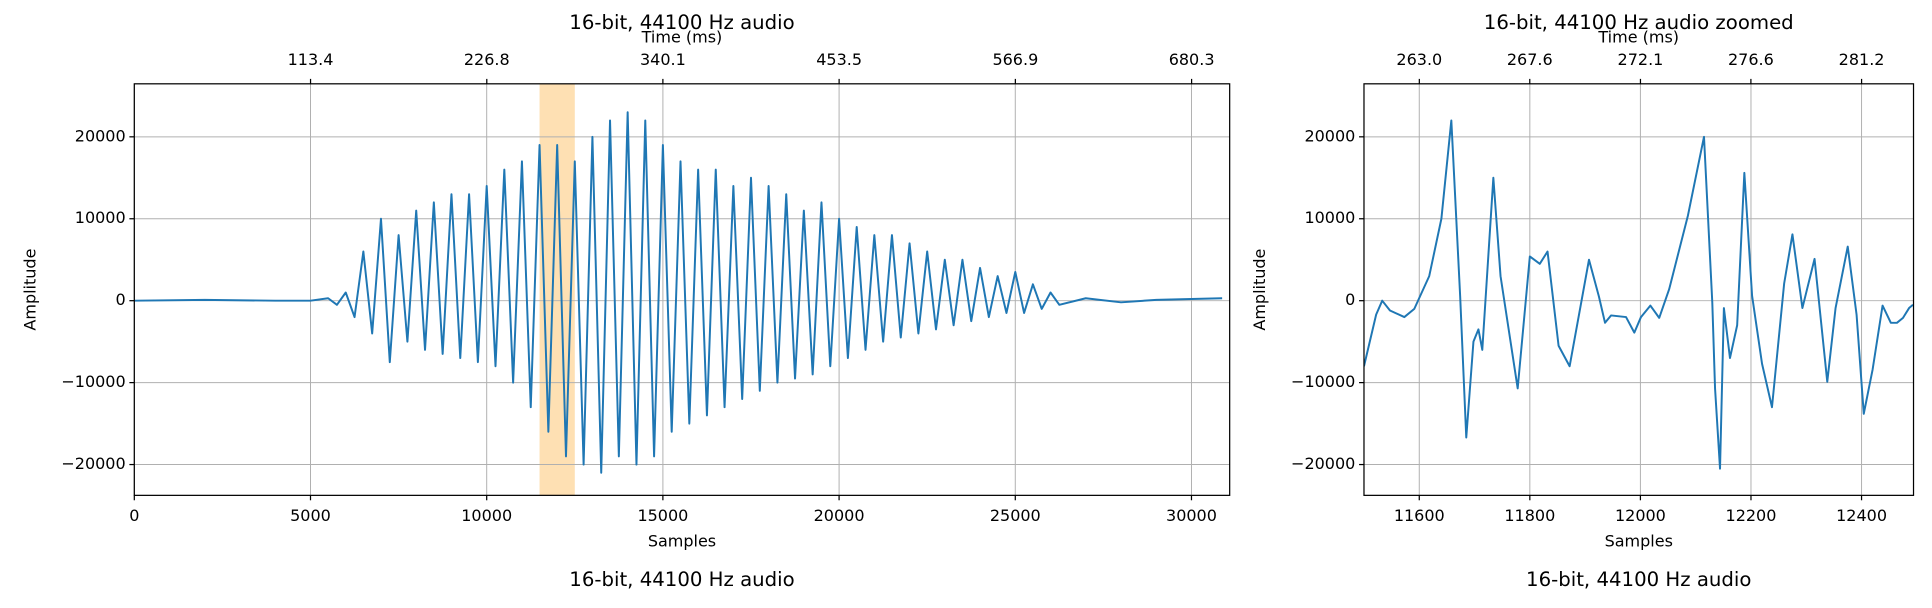 The image size is (1932, 608). What do you see at coordinates (1015, 59) in the screenshot?
I see `x2-tick-label: 566.9` at bounding box center [1015, 59].